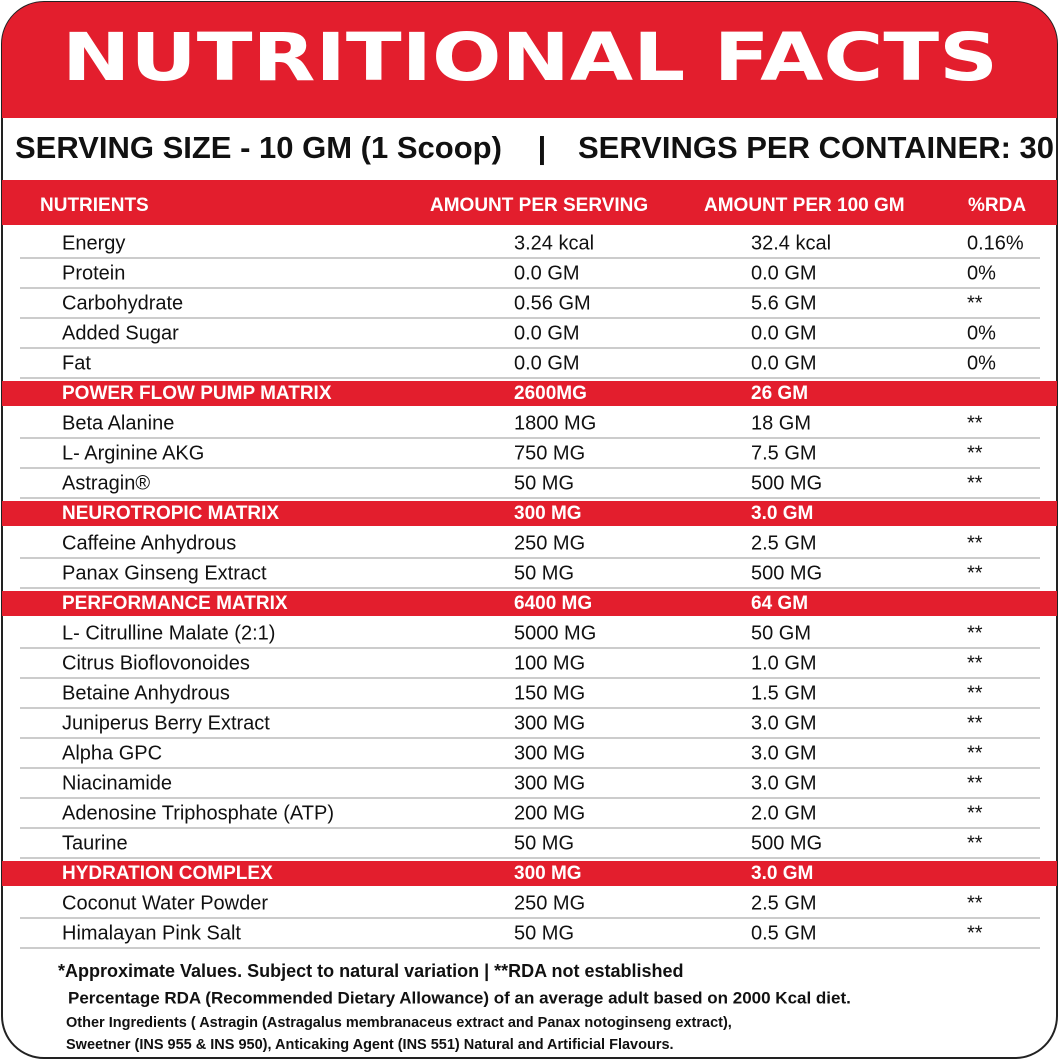 The image size is (1061, 1062). I want to click on row-cell: 750 MG, so click(549, 453).